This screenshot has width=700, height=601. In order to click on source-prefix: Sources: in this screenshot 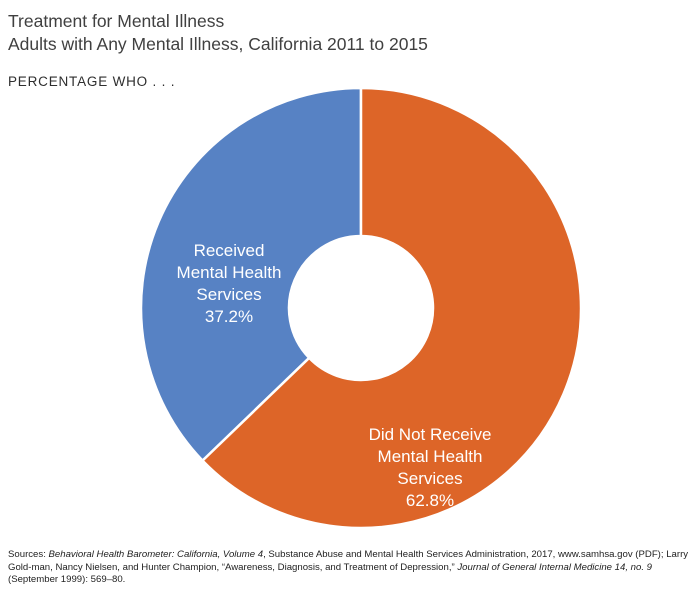, I will do `click(28, 554)`.